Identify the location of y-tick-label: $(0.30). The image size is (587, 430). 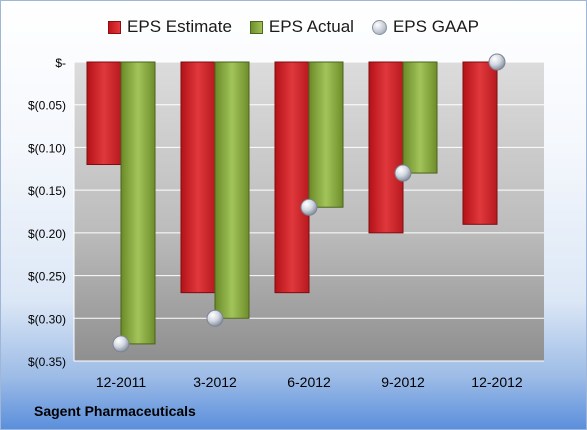
(47, 319).